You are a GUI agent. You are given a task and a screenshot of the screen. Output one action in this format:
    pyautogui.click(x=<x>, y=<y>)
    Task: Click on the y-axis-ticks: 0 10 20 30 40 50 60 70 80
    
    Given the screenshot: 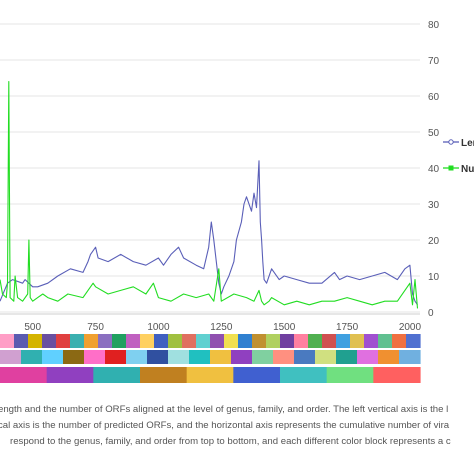 What is the action you would take?
    pyautogui.click(x=434, y=169)
    